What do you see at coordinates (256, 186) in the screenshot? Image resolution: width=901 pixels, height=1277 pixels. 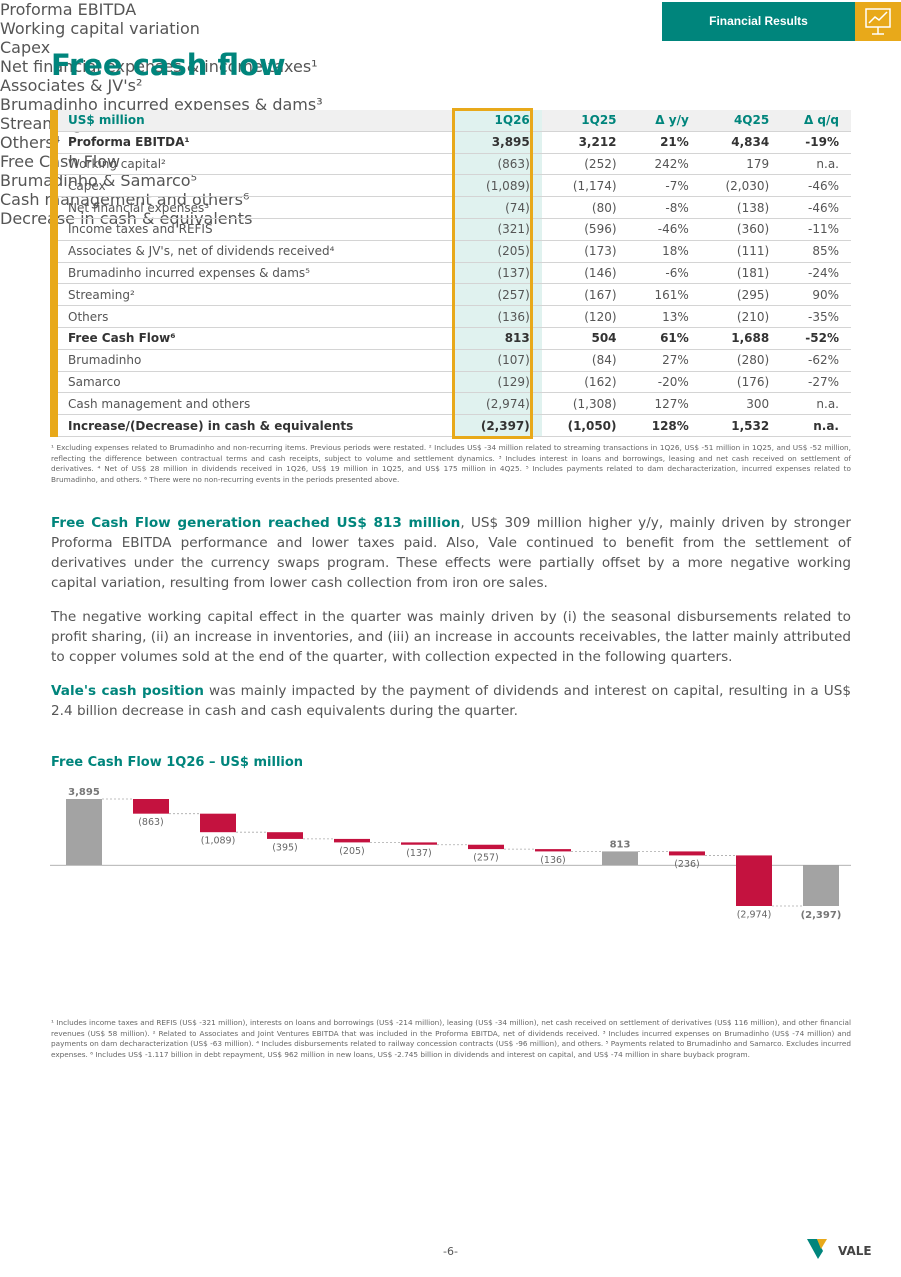 I see `table-cell: Capex` at bounding box center [256, 186].